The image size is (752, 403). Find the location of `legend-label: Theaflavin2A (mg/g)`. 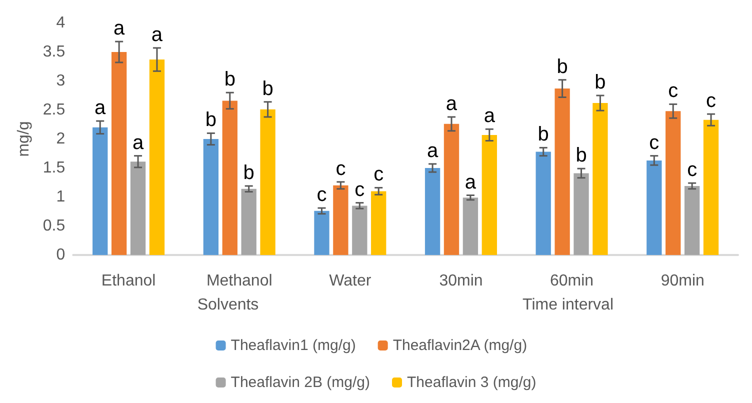

legend-label: Theaflavin2A (mg/g) is located at coordinates (460, 345).